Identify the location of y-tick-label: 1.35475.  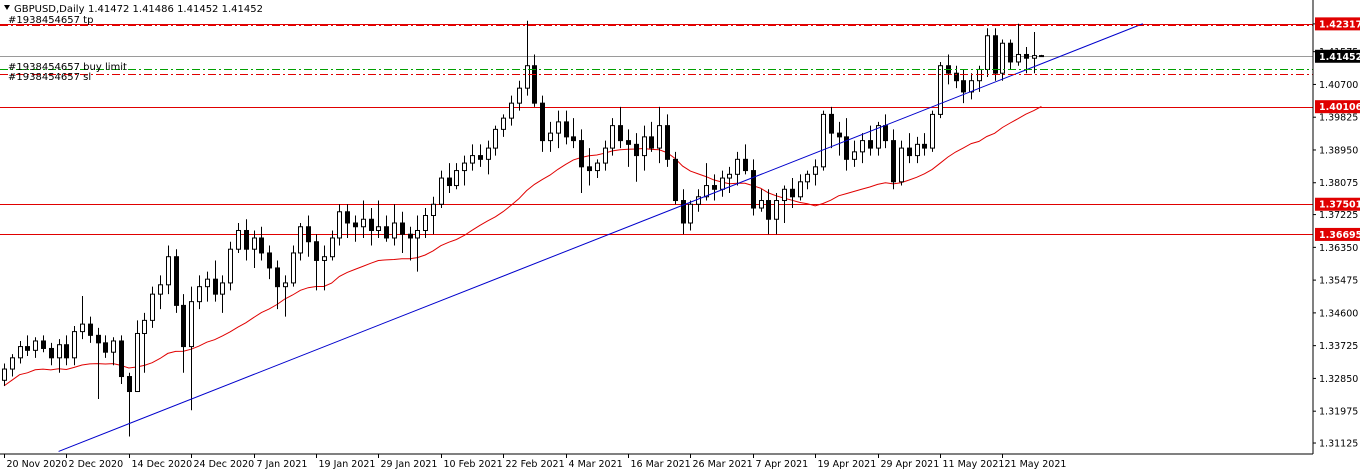
(1338, 281).